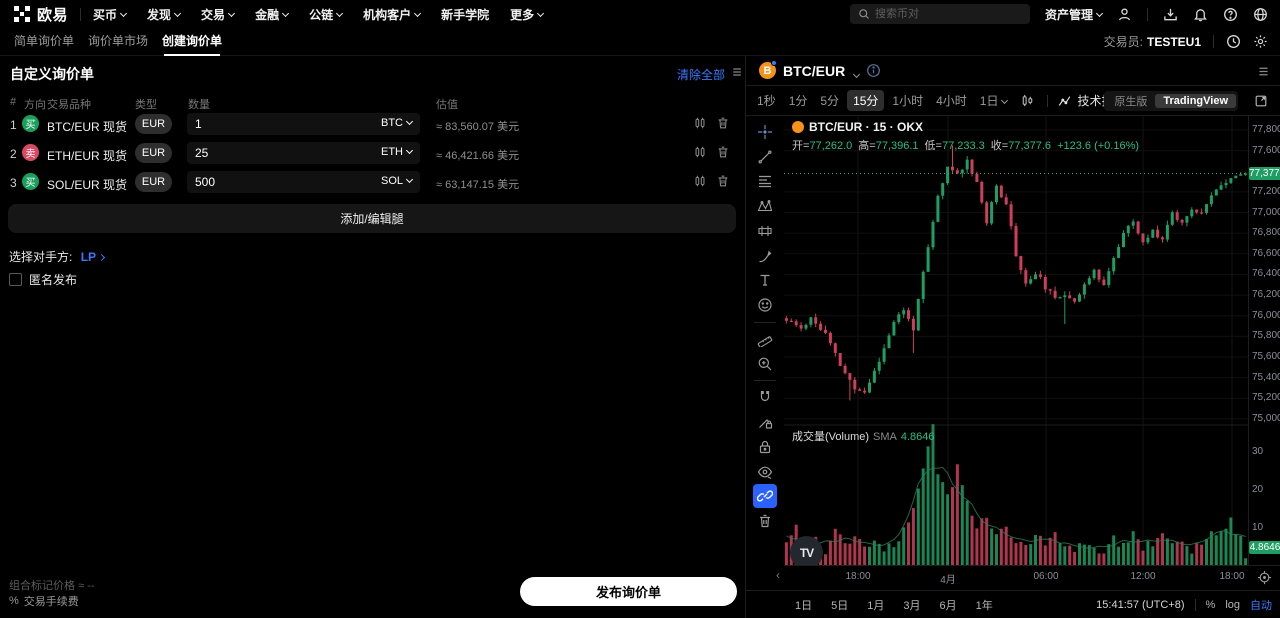 The height and width of the screenshot is (618, 1280). I want to click on tab-rfq-market: 询价单市场, so click(118, 40).